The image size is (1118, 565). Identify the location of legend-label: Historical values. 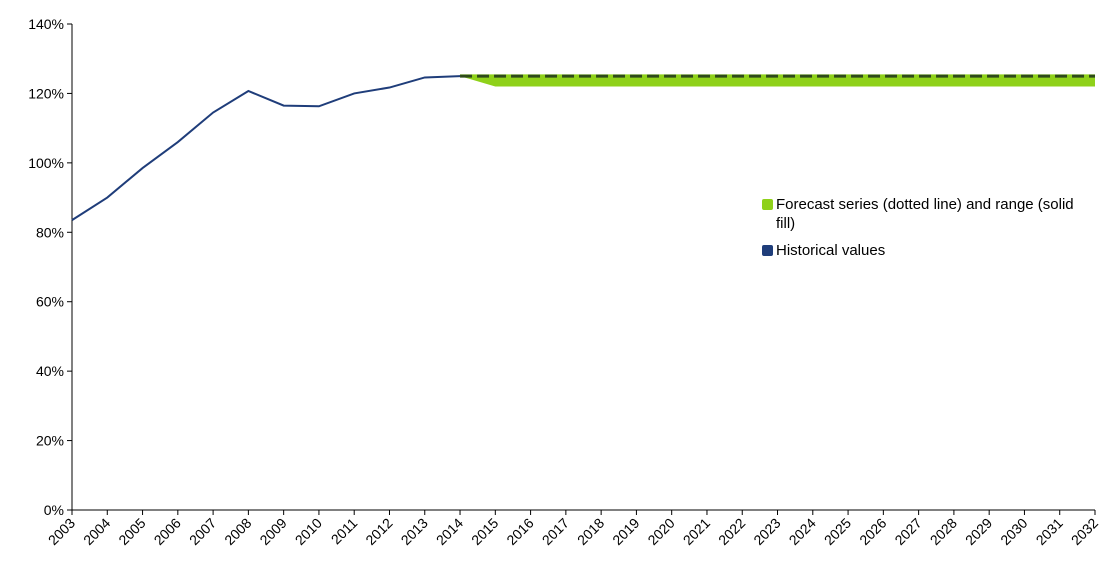
(831, 250).